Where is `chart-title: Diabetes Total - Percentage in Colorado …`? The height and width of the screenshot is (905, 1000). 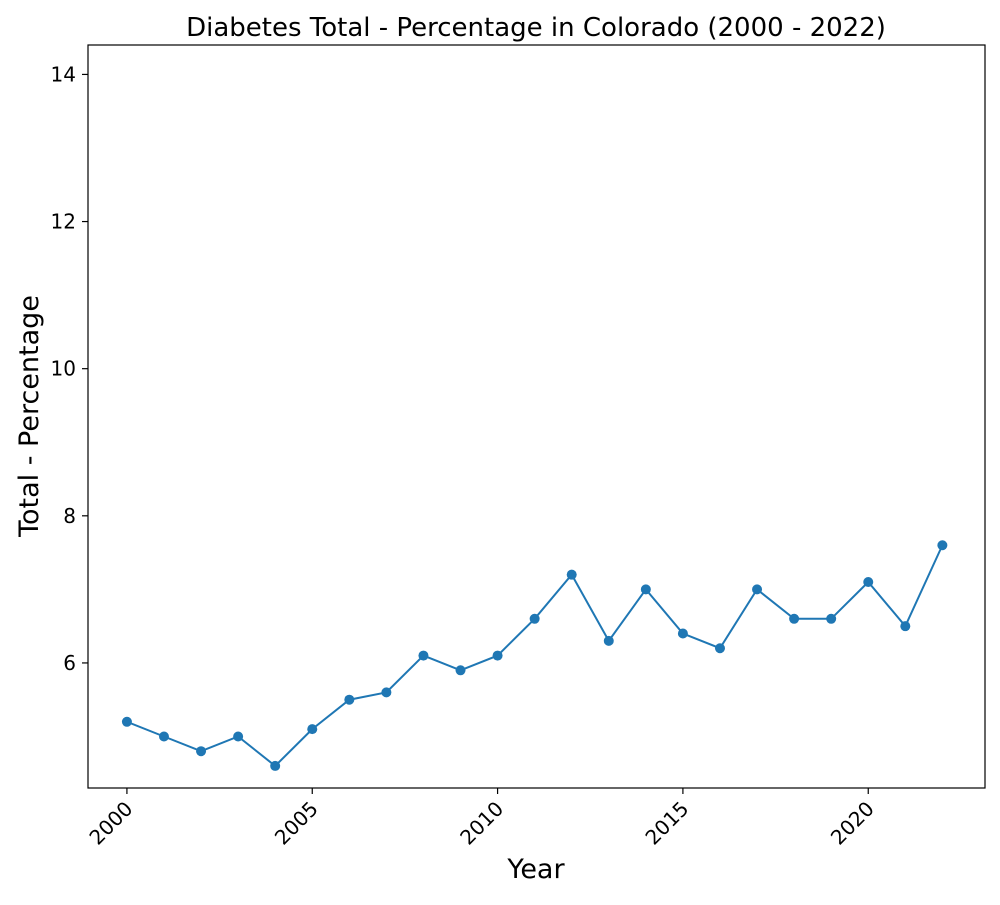 chart-title: Diabetes Total - Percentage in Colorado … is located at coordinates (536, 28).